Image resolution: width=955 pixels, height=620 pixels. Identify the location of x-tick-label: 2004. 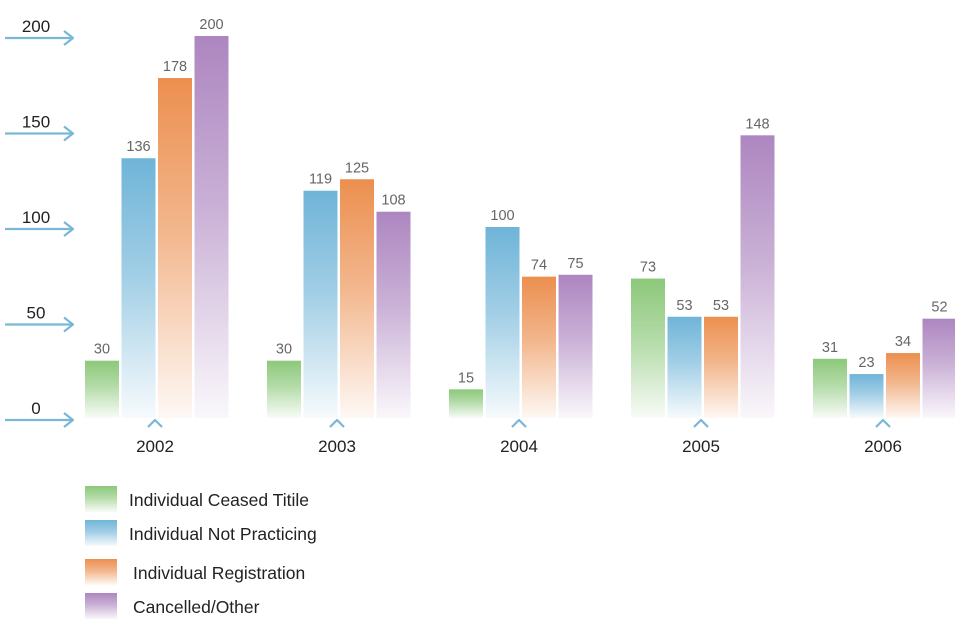
(519, 446).